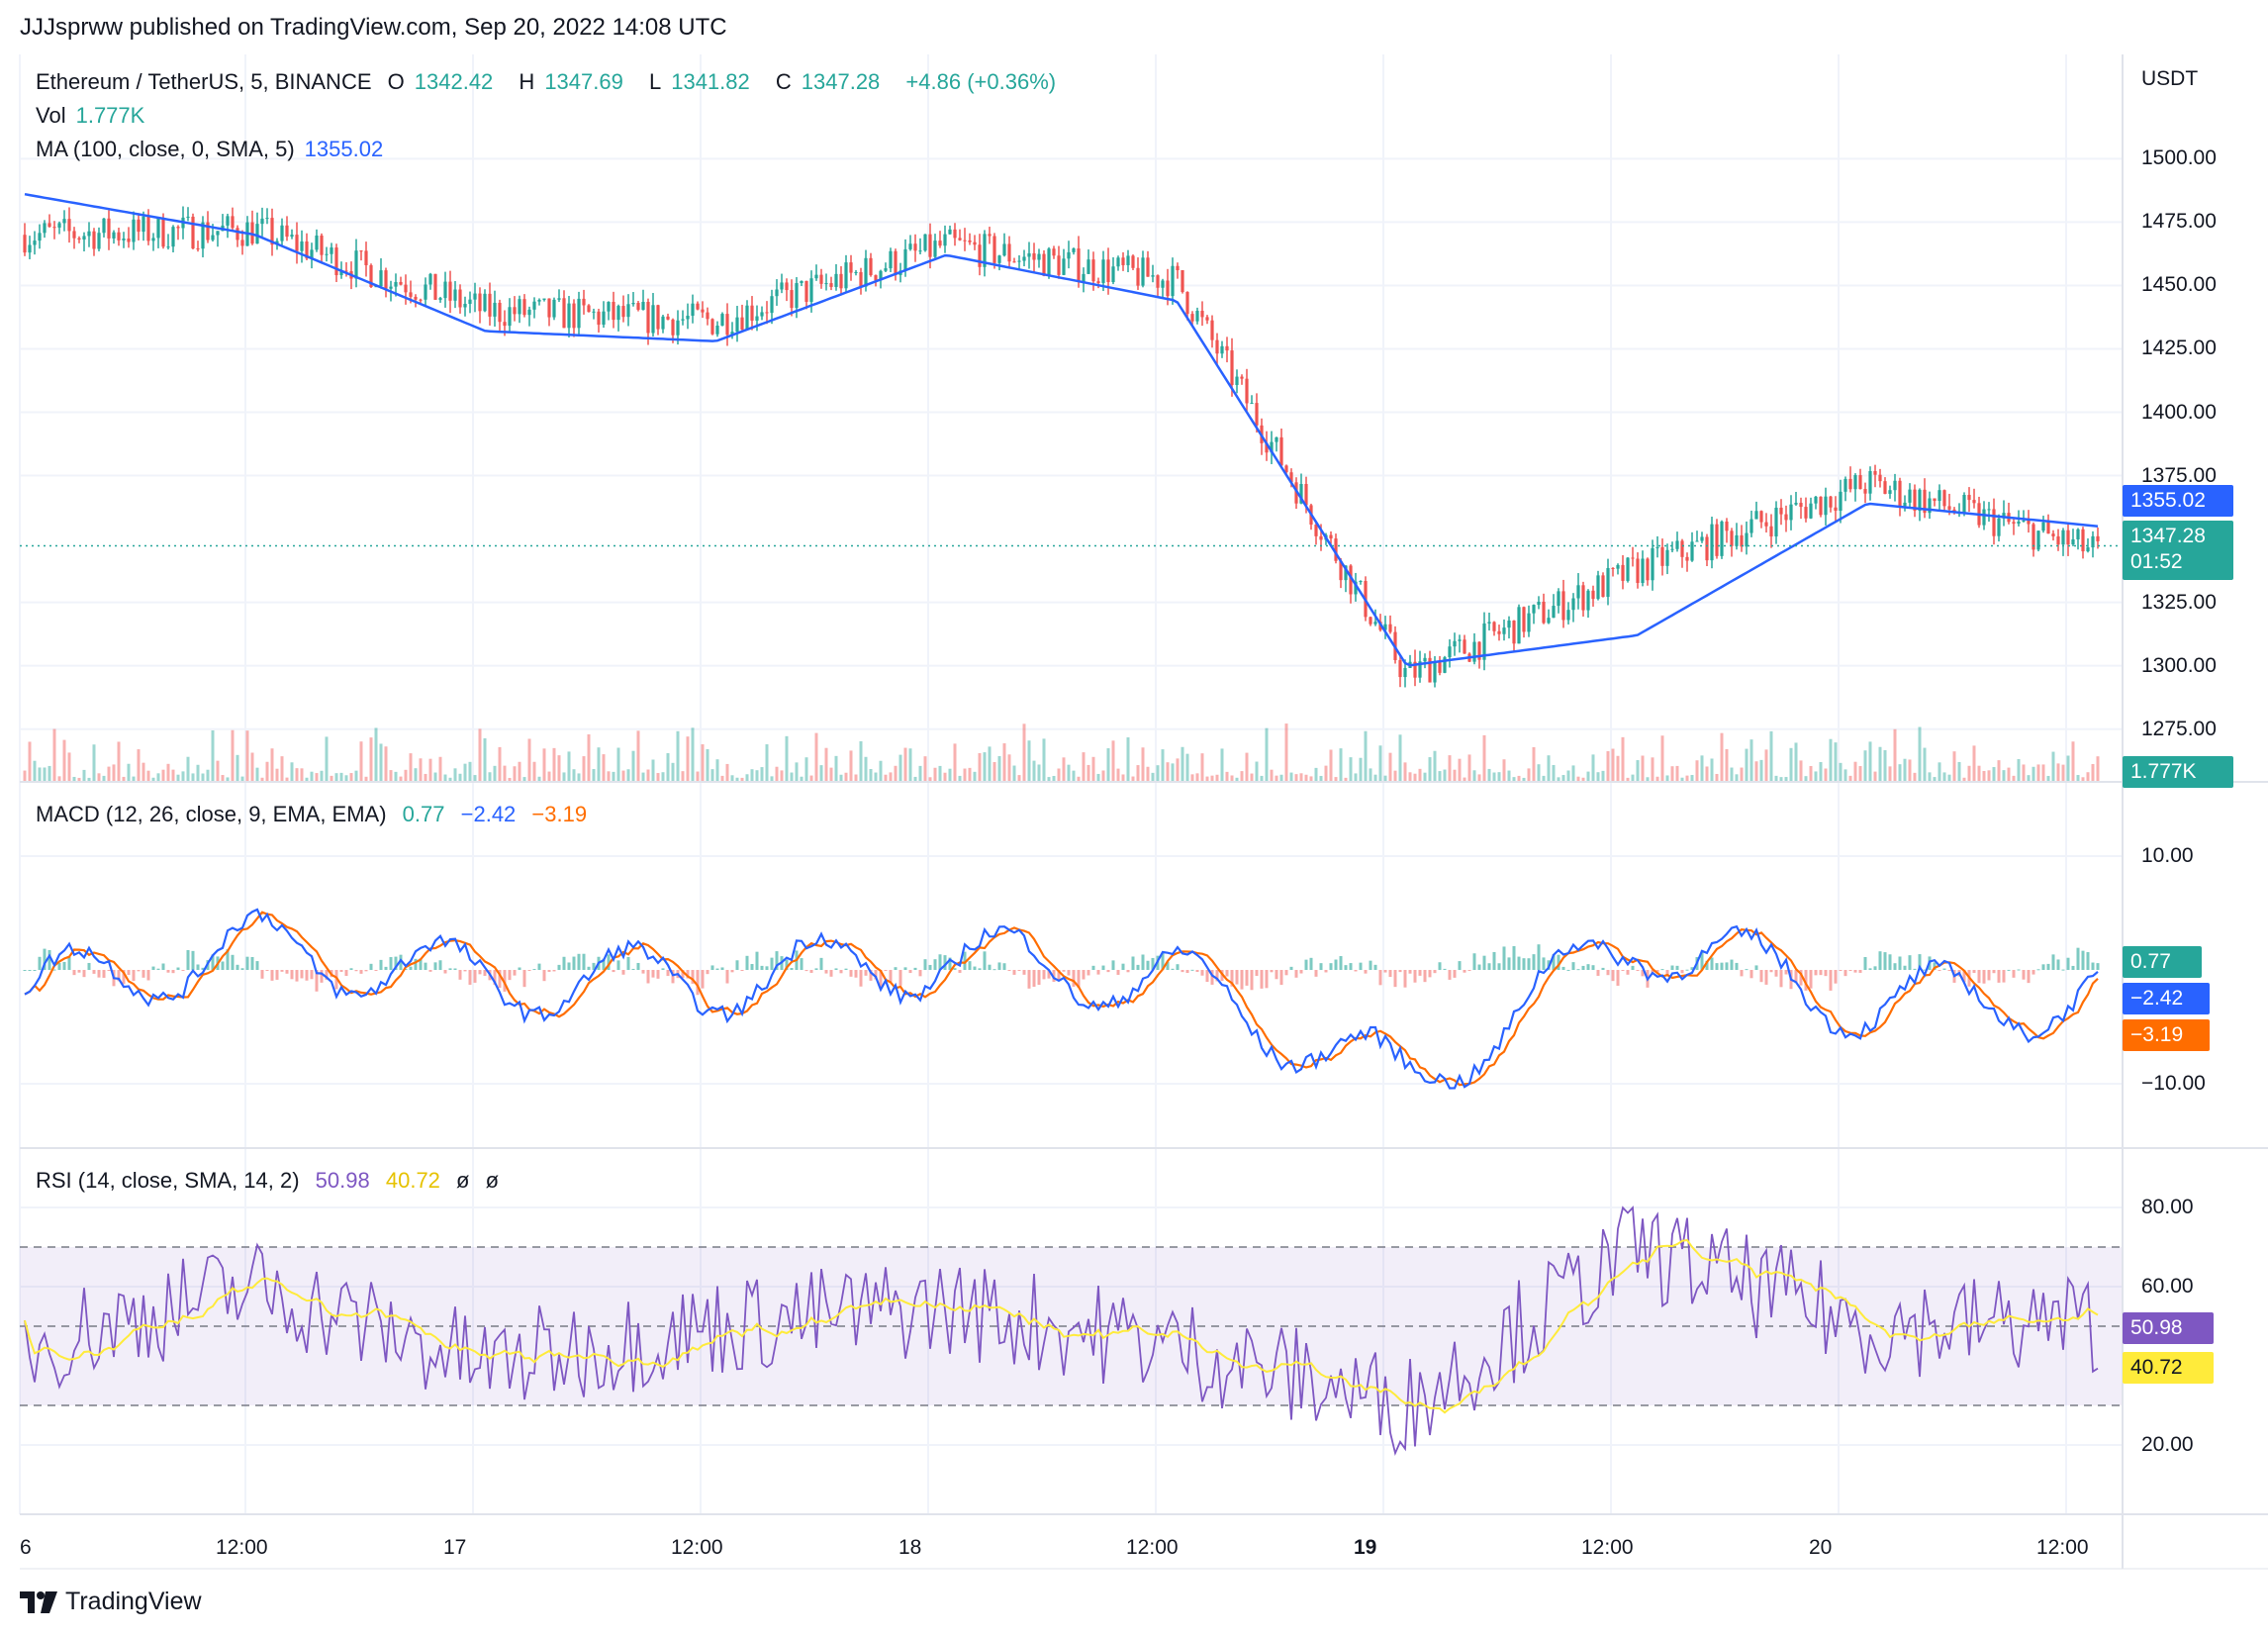 This screenshot has height=1637, width=2268. What do you see at coordinates (910, 1547) in the screenshot?
I see `time-tick-label: 18` at bounding box center [910, 1547].